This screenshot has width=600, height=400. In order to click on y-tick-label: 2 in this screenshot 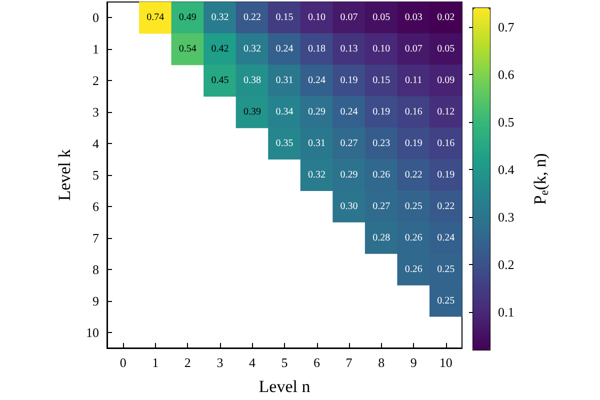, I will do `click(95, 80)`.